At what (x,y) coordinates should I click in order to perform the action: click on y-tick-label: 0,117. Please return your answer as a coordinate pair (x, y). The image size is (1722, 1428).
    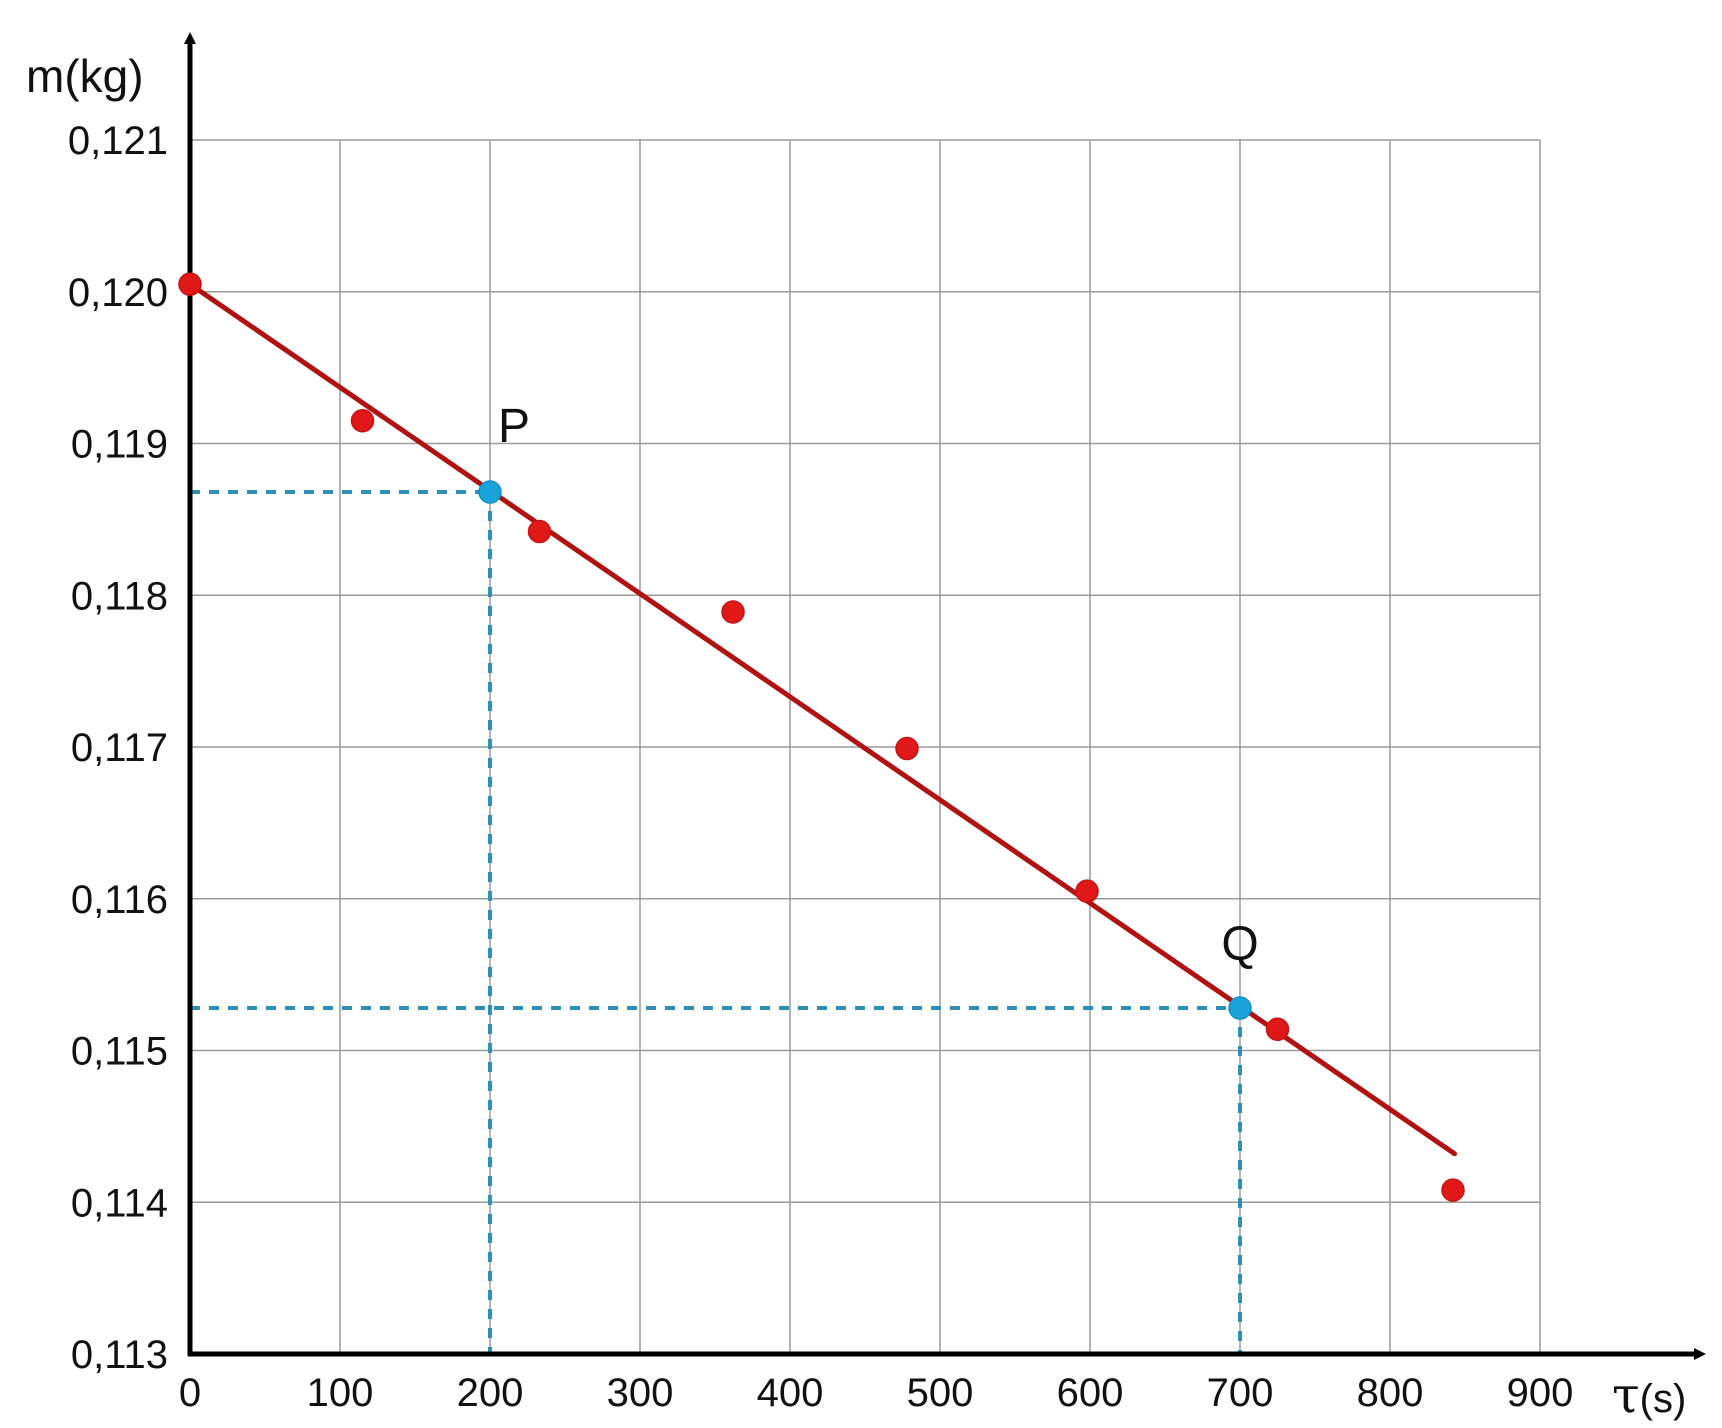
    Looking at the image, I should click on (119, 748).